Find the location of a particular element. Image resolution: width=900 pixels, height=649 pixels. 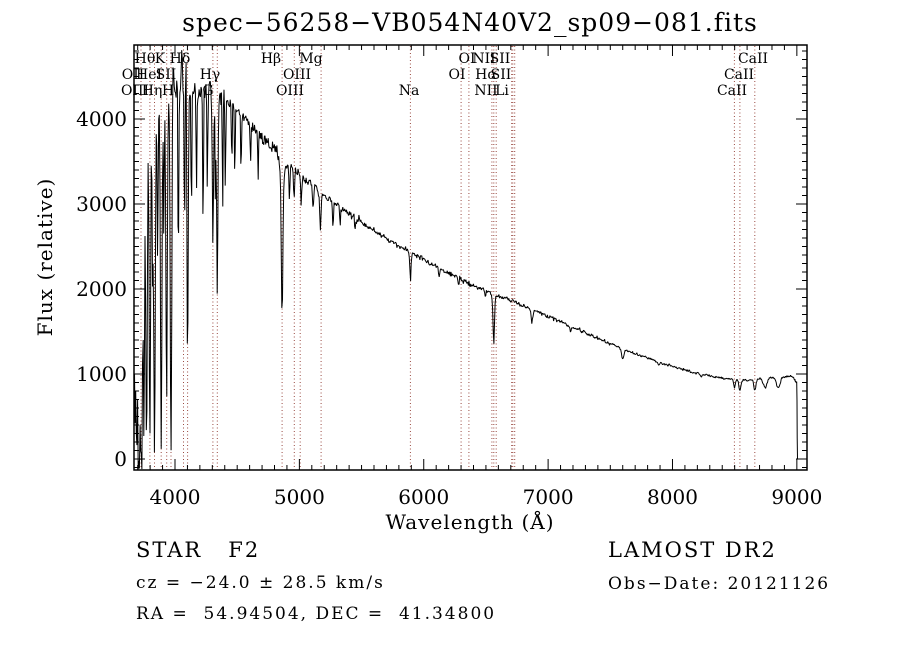

spectral-line-label: Hθ is located at coordinates (145, 59).